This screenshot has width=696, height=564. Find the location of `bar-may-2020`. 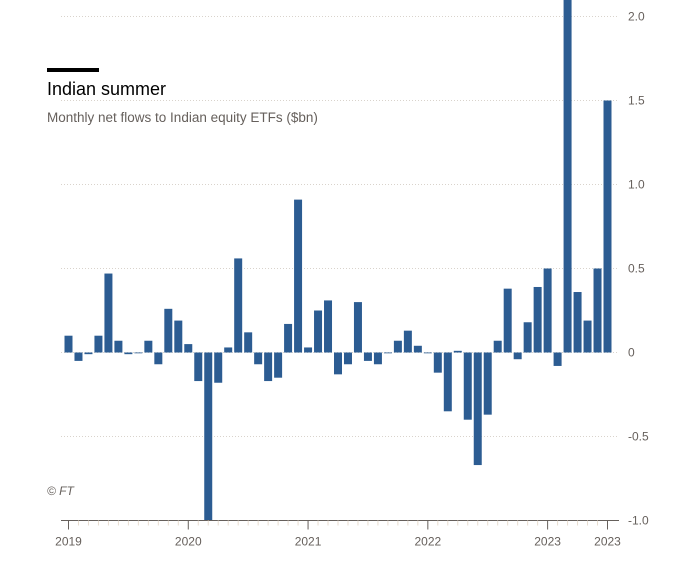

bar-may-2020 is located at coordinates (228, 350).